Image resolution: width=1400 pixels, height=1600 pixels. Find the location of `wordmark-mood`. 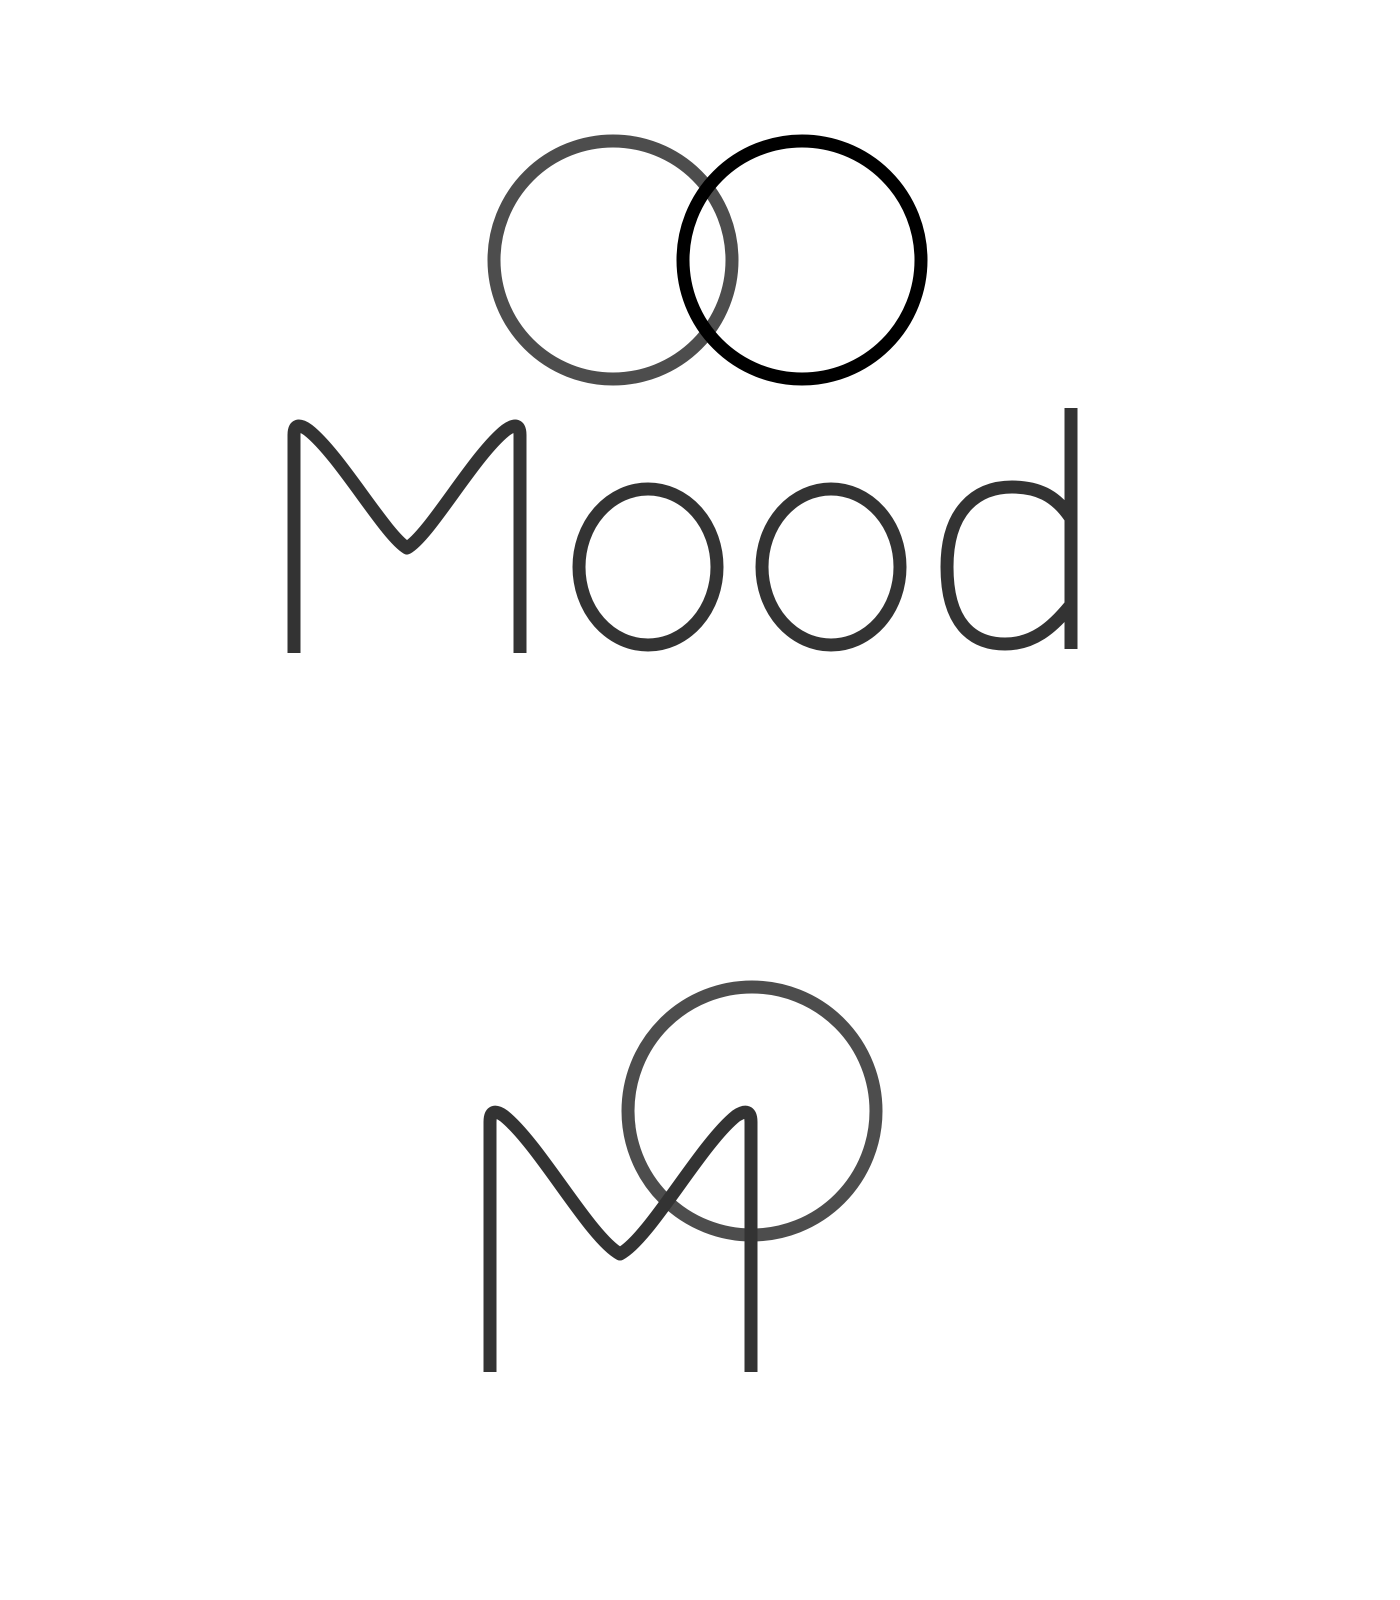

wordmark-mood is located at coordinates (682, 530).